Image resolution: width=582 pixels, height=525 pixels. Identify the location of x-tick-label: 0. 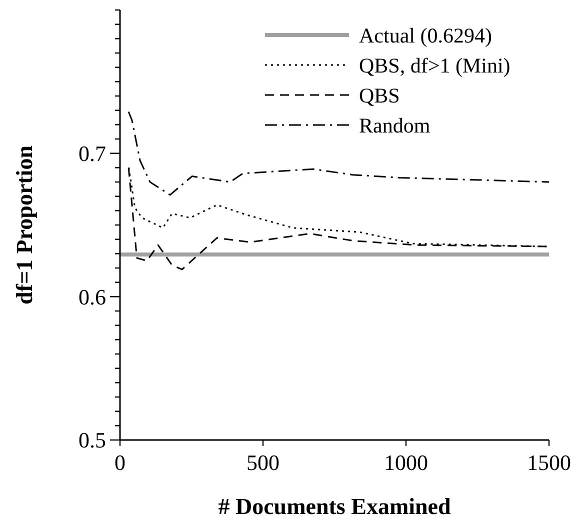
(120, 462).